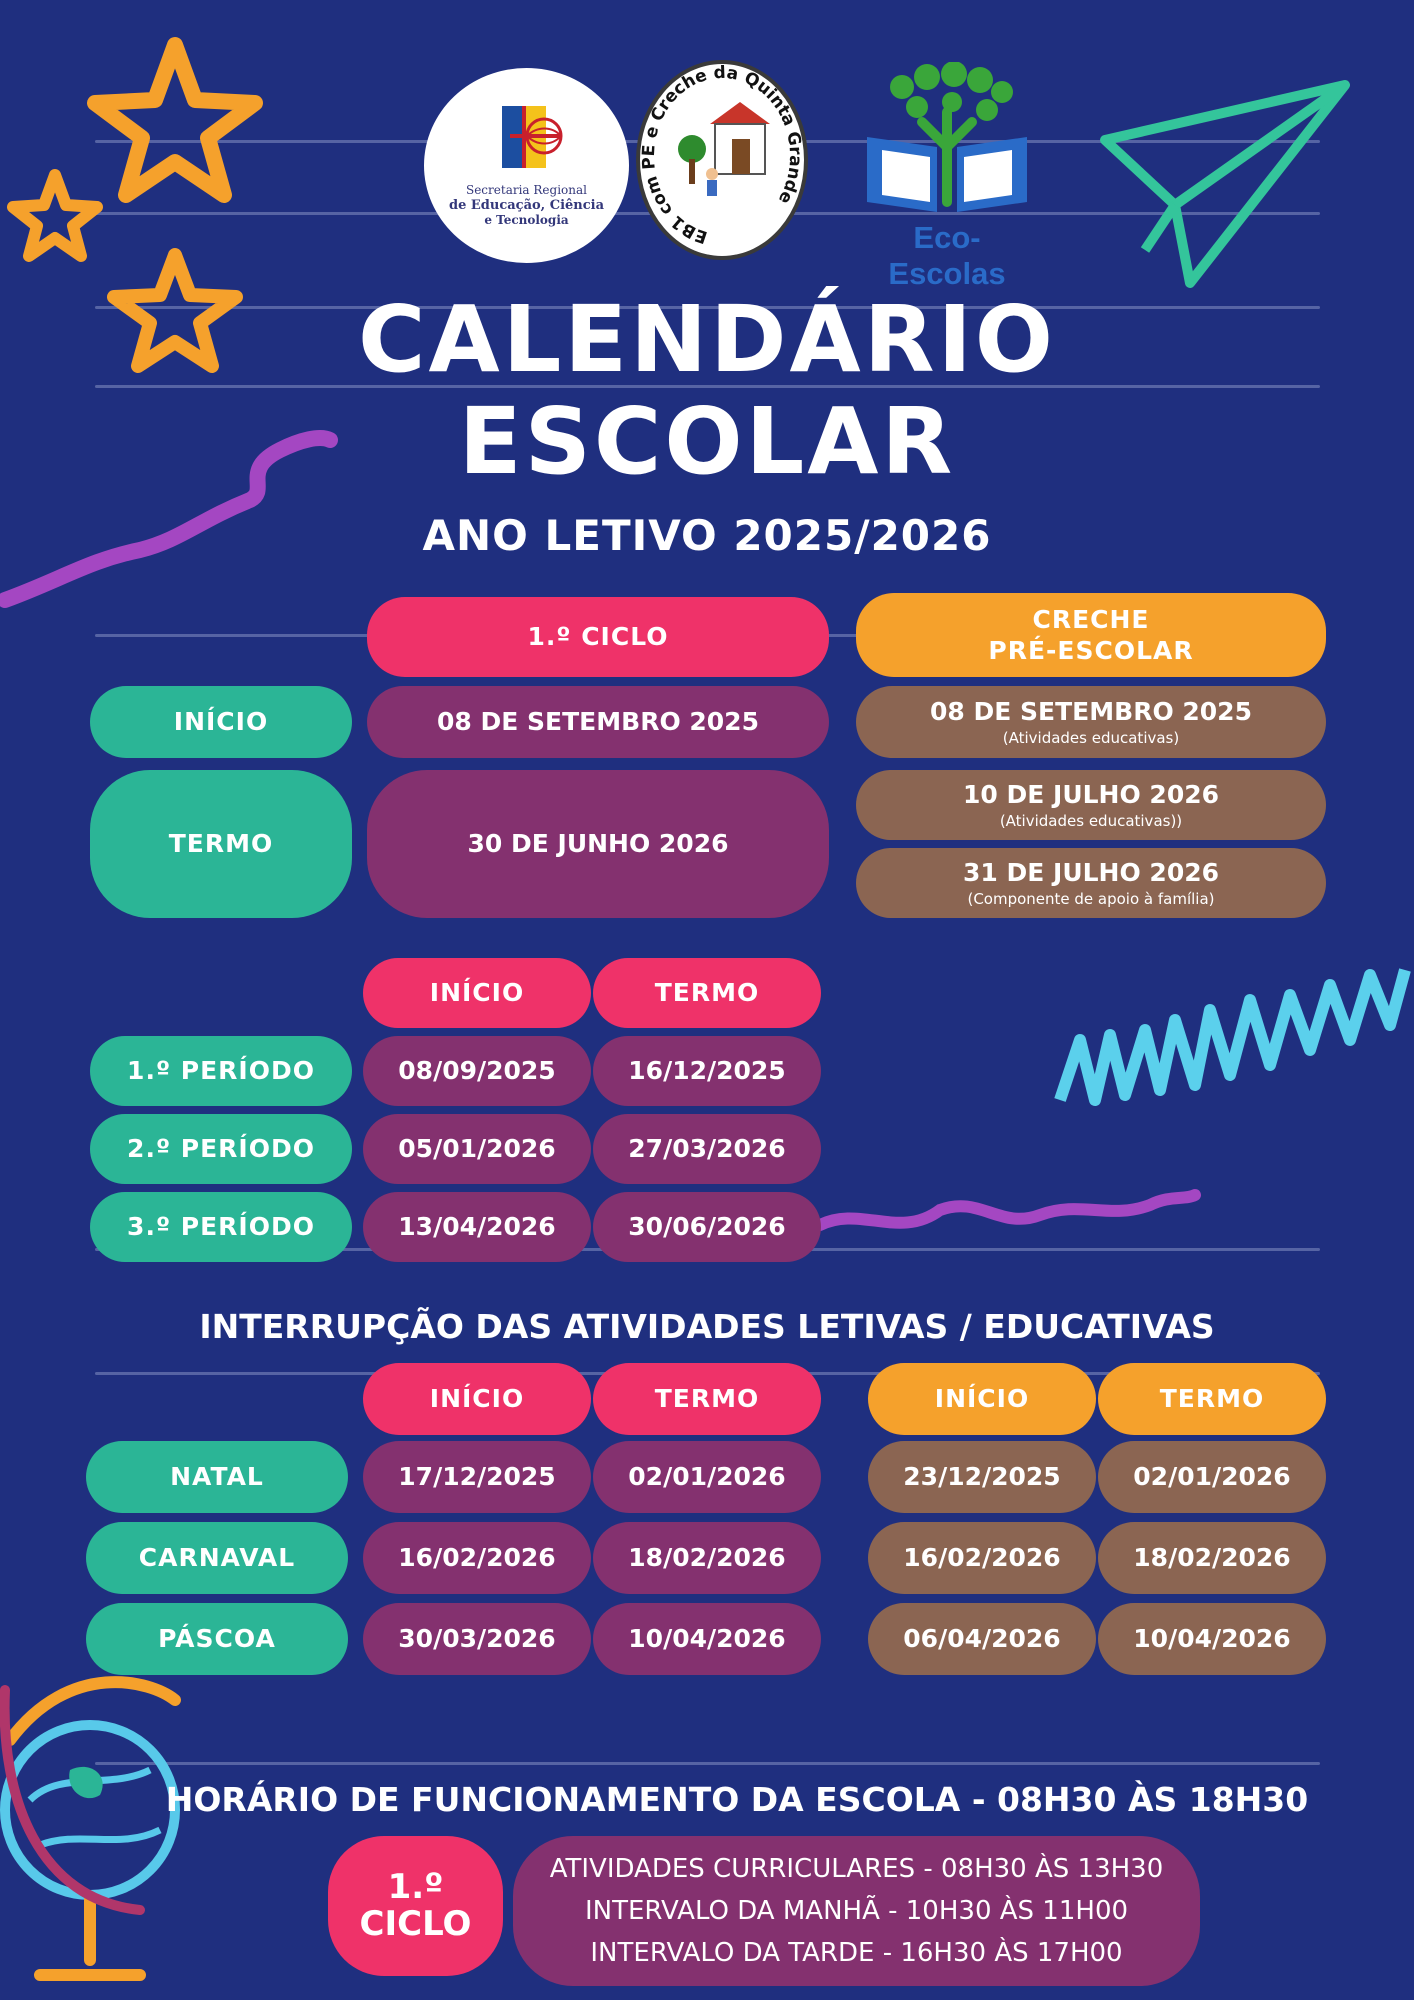  I want to click on interruption-creche-termo: 10/04/2026, so click(1212, 1639).